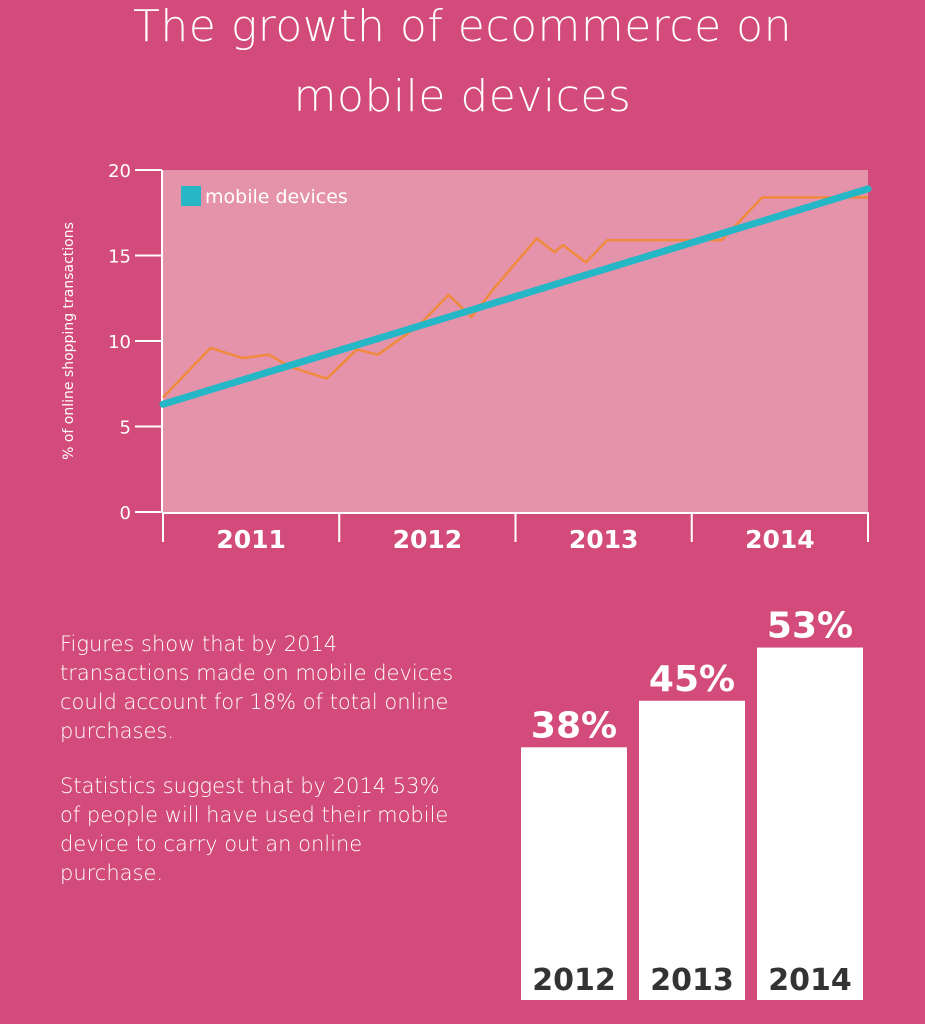 This screenshot has width=925, height=1024. Describe the element at coordinates (810, 980) in the screenshot. I see `bar-category-label-2014: 2014` at that location.